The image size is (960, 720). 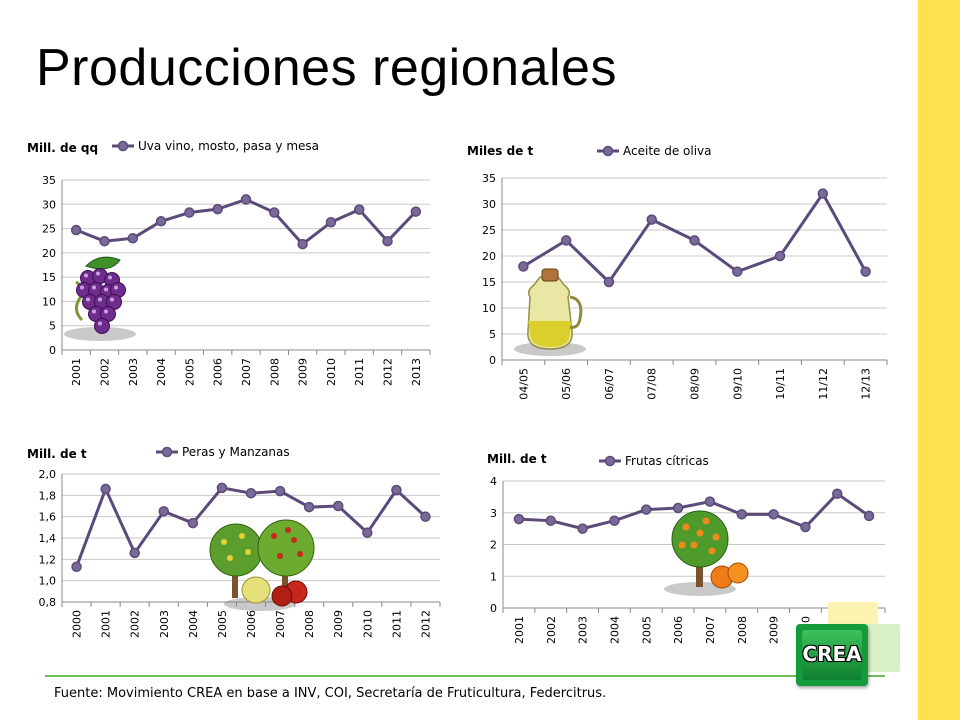 What do you see at coordinates (493, 545) in the screenshot?
I see `y-tick-label: 2` at bounding box center [493, 545].